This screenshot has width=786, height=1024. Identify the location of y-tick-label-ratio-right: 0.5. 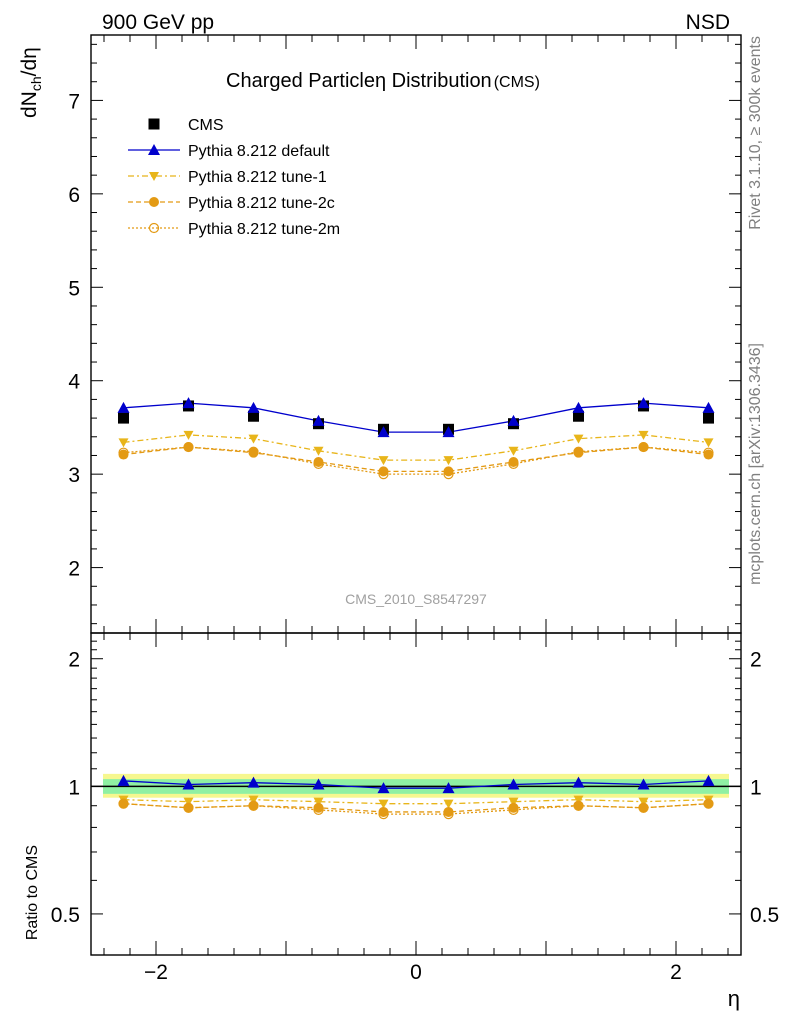
(764, 915).